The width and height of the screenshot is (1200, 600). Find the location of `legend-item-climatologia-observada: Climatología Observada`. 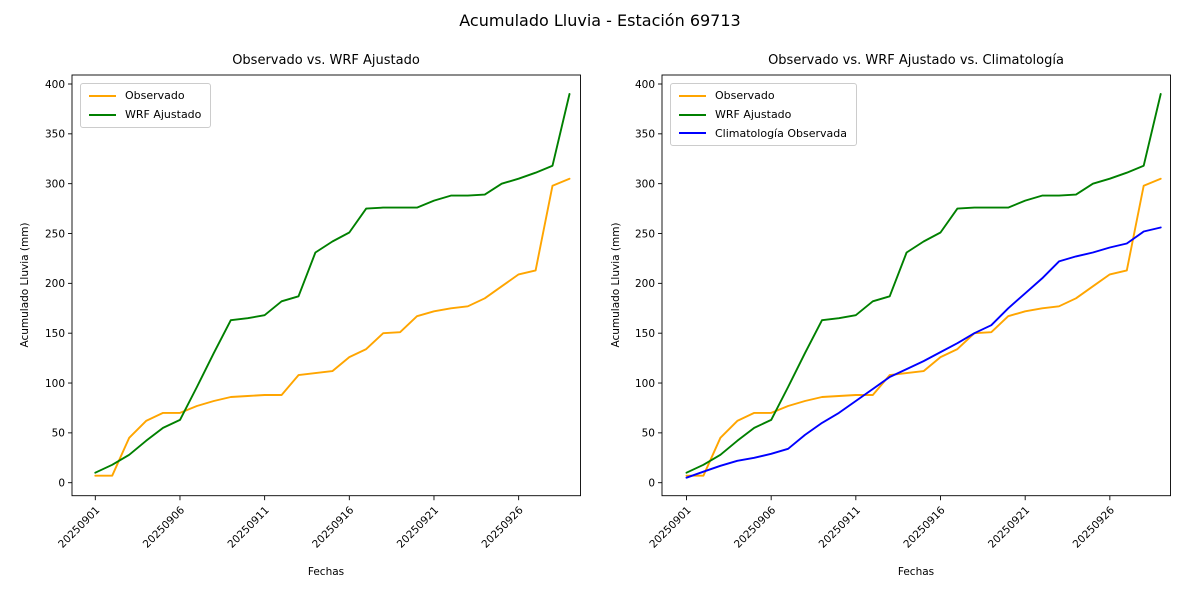

legend-item-climatologia-observada: Climatología Observada is located at coordinates (763, 134).